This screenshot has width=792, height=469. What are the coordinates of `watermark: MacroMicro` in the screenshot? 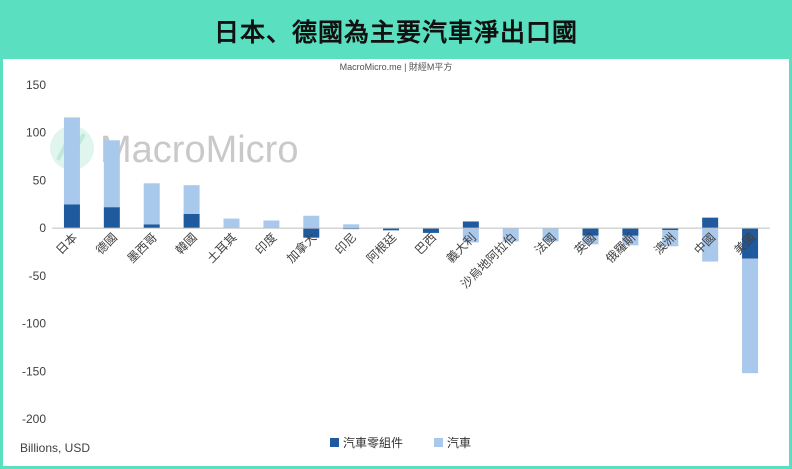 It's located at (174, 148).